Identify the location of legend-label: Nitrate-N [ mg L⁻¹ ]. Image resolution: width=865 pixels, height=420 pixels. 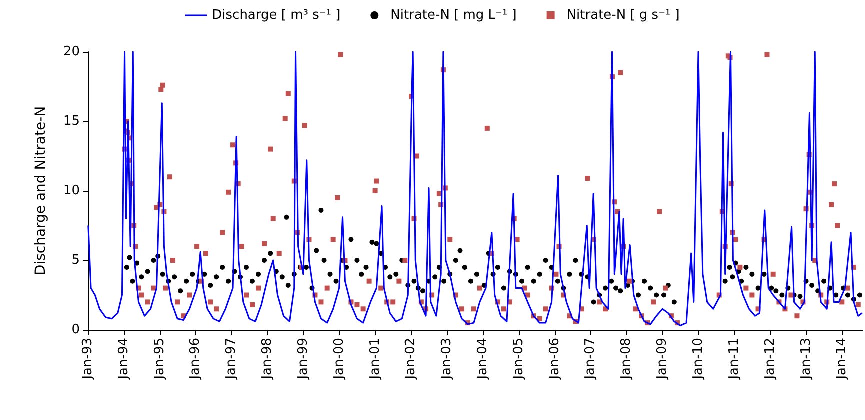
(453, 15).